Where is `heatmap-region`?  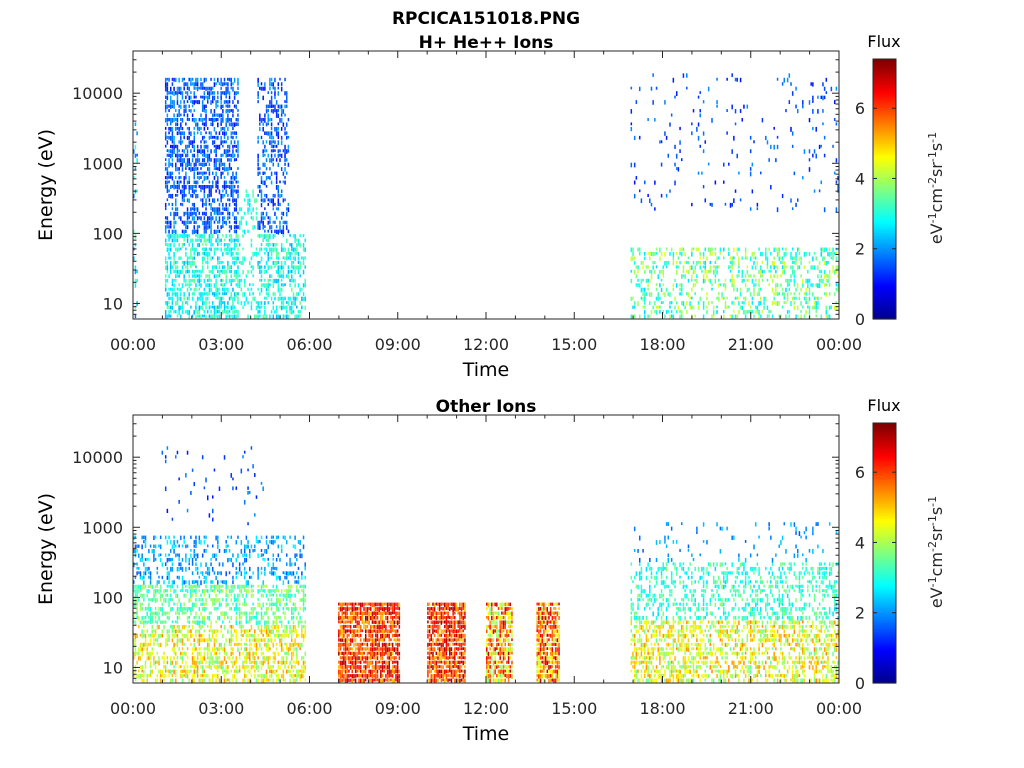
heatmap-region is located at coordinates (201, 277).